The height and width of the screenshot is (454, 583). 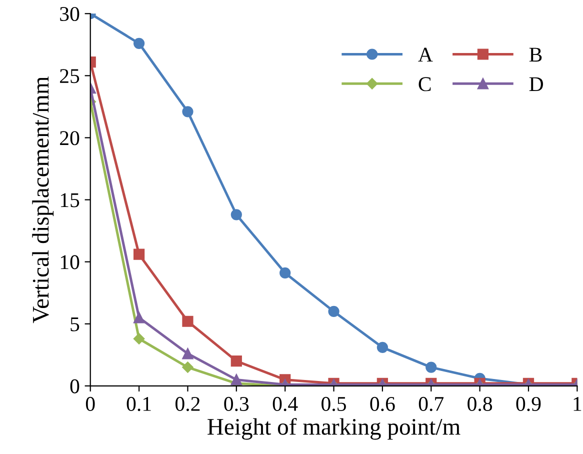 I want to click on legend-label: A, so click(x=425, y=55).